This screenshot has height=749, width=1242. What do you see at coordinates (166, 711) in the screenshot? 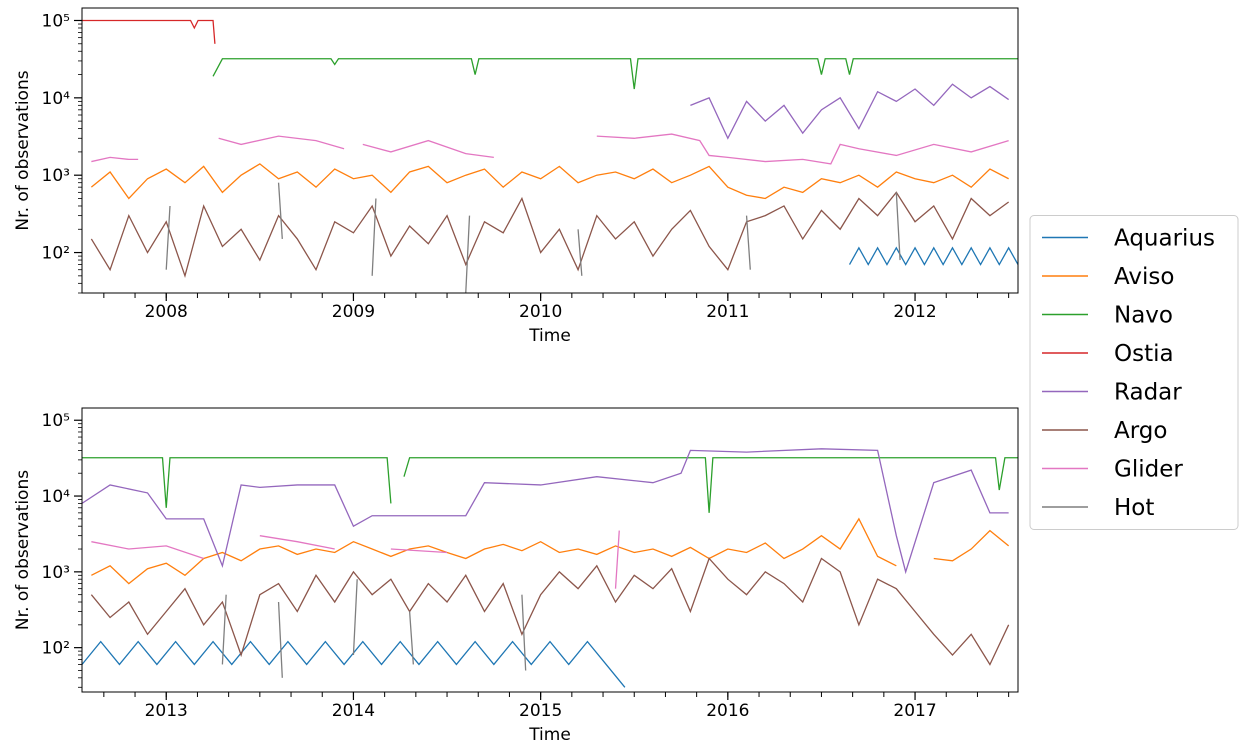
I see `x-tick-label: 2013` at bounding box center [166, 711].